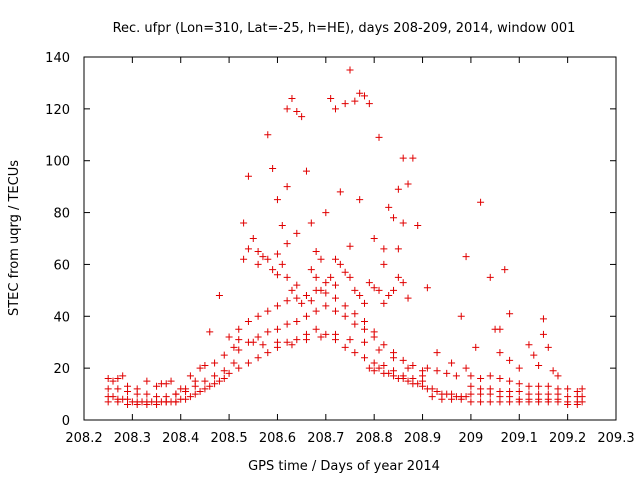 The height and width of the screenshot is (480, 640). What do you see at coordinates (61, 214) in the screenshot?
I see `y-tick-label: 80` at bounding box center [61, 214].